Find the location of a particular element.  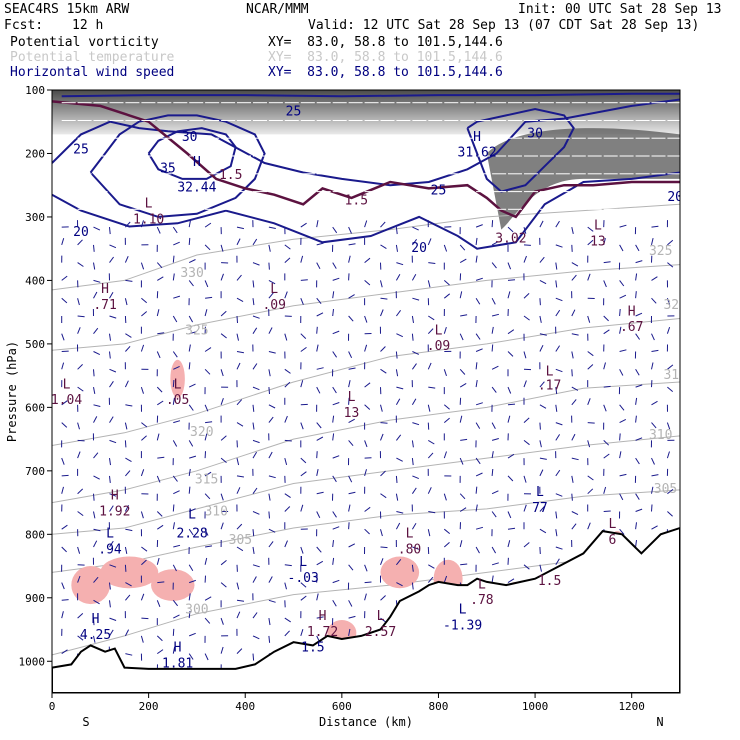

contour-label: 1.92 is located at coordinates (114, 511).